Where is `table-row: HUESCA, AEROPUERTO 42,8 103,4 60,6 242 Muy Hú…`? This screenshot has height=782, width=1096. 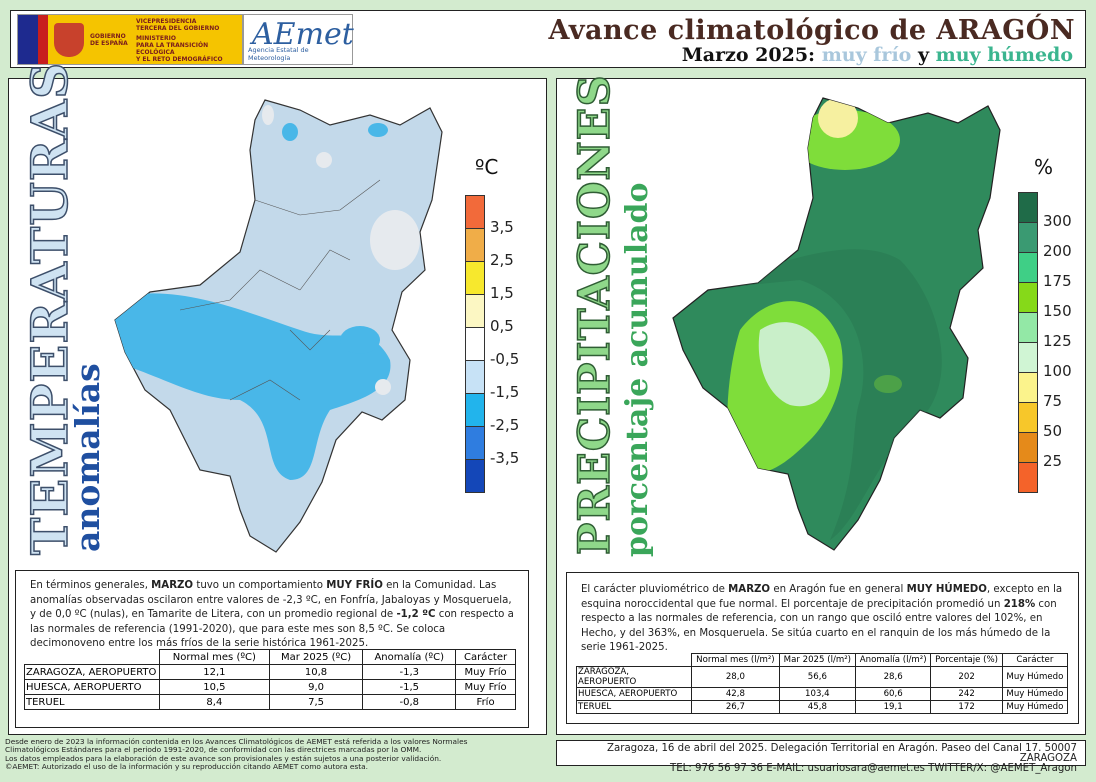
table-row: HUESCA, AEROPUERTO 42,8 103,4 60,6 242 Muy Hú… is located at coordinates (822, 694).